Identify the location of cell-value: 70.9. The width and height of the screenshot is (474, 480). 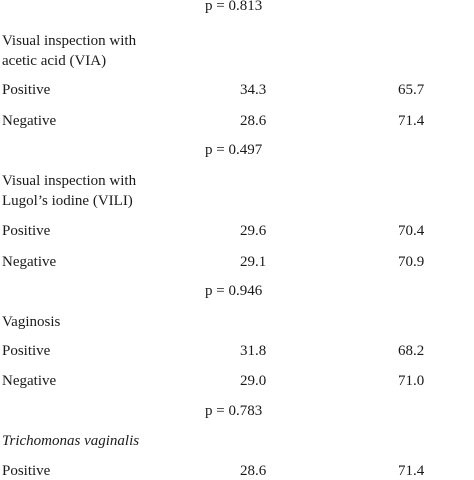
(411, 262).